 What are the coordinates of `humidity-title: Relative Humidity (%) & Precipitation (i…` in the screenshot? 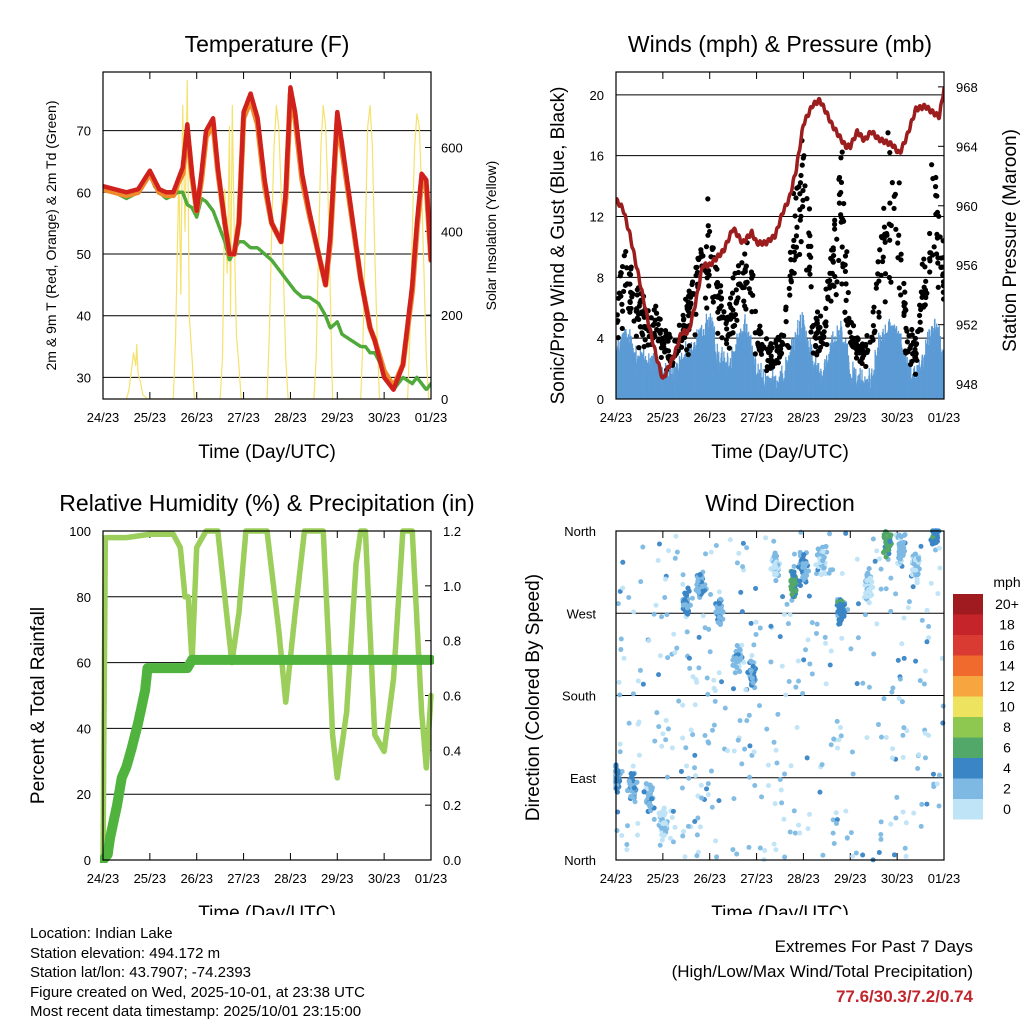 It's located at (266, 503).